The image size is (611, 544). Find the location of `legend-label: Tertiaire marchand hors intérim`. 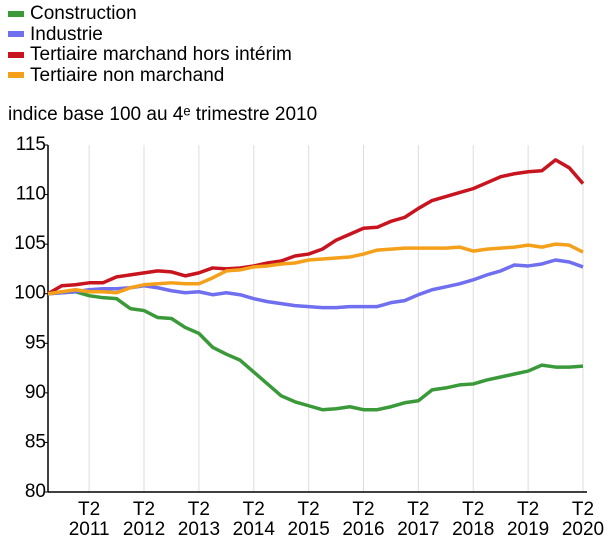

legend-label: Tertiaire marchand hors intérim is located at coordinates (161, 54).